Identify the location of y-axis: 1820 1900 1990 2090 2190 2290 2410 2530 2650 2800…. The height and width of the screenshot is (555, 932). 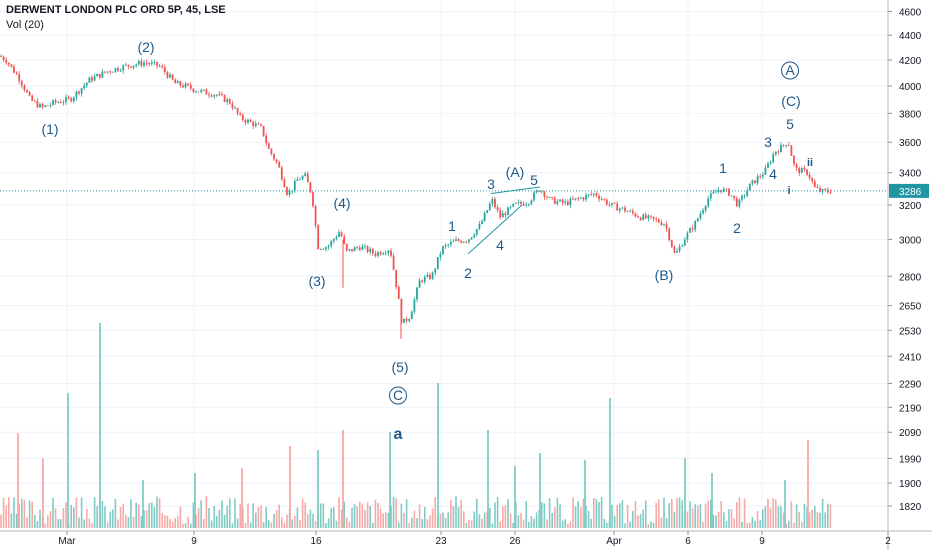
(904, 275).